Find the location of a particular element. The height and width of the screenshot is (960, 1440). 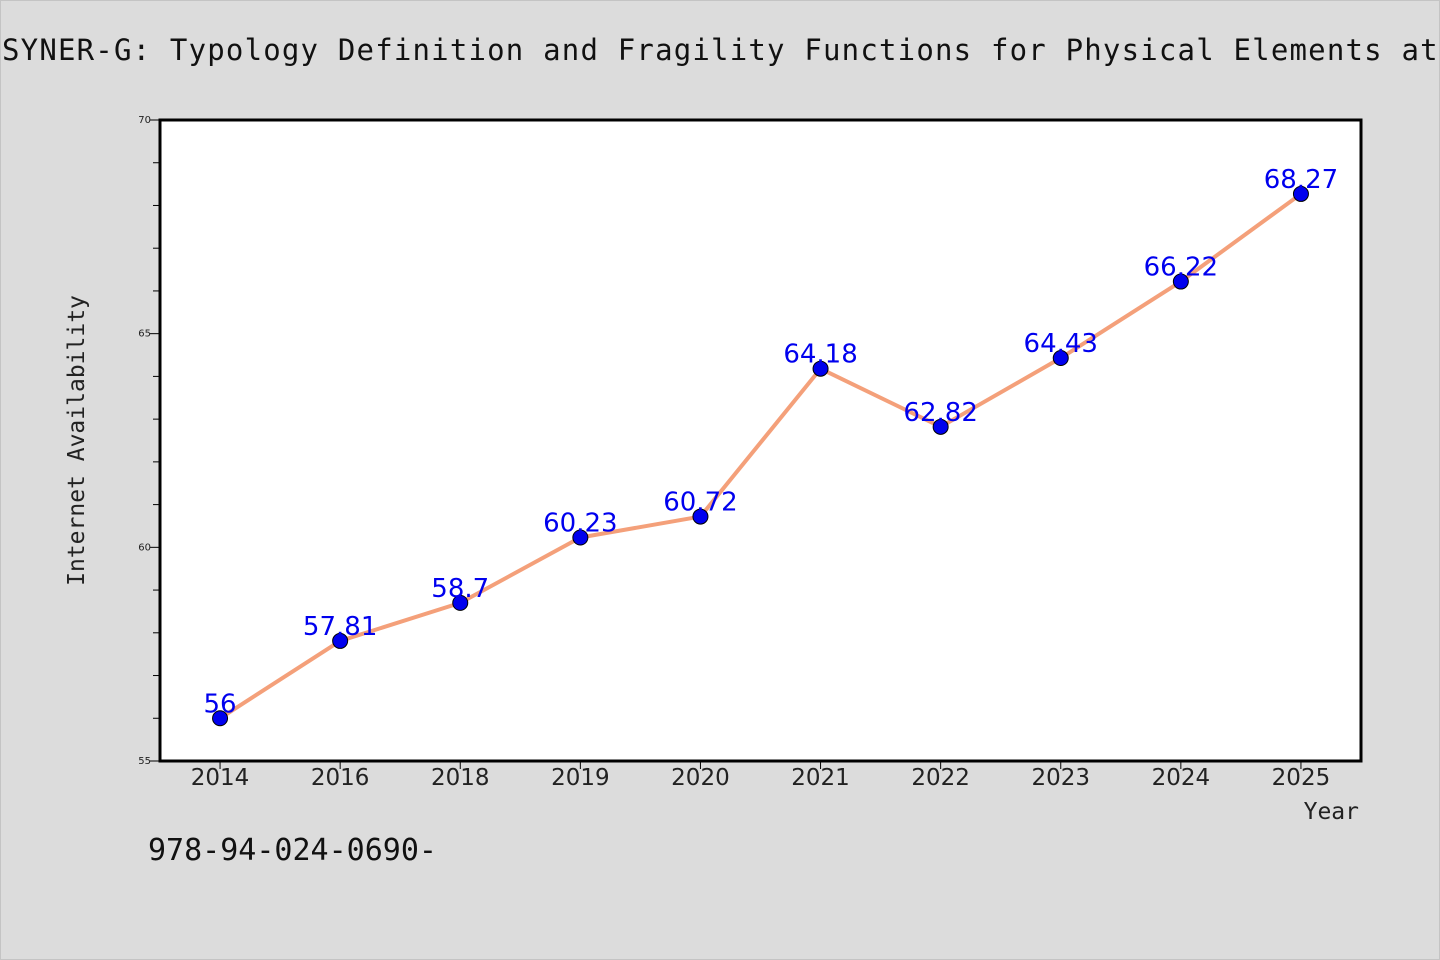

y-tick-label: 55 is located at coordinates (144, 761).